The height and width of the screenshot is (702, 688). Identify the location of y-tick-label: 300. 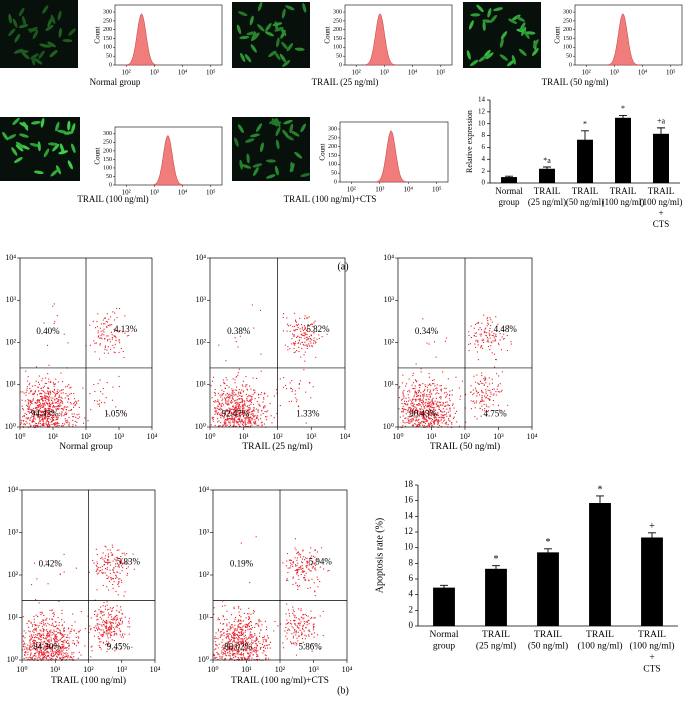
(107, 134).